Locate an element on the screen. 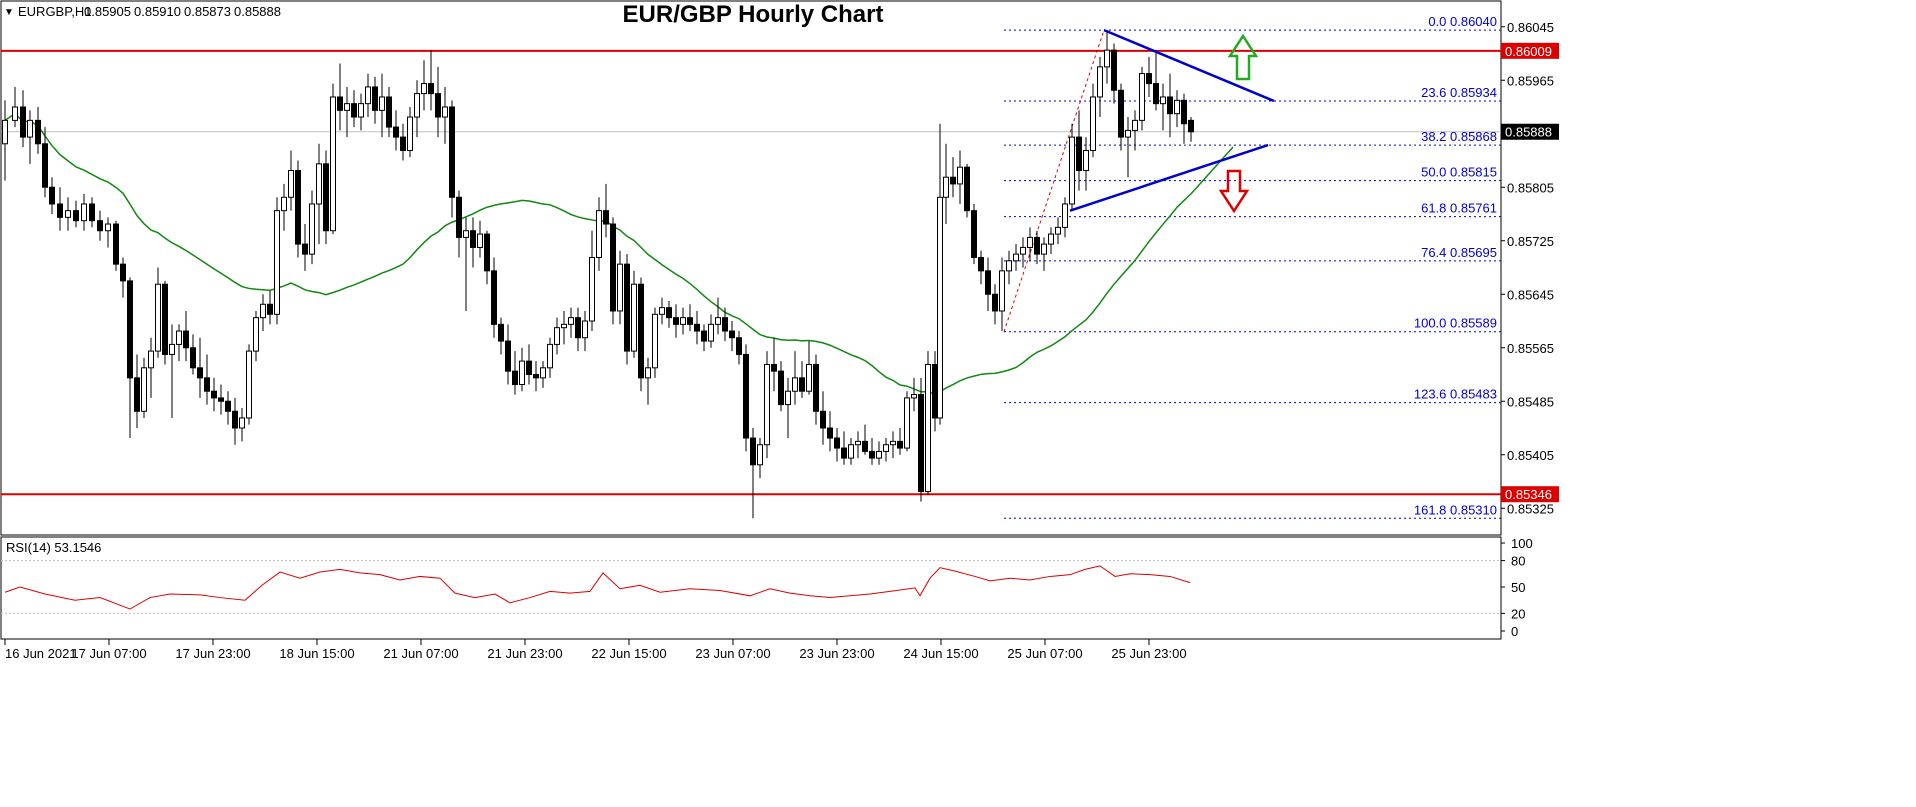 This screenshot has height=807, width=1916. price-tick-label: 0.85965 is located at coordinates (1530, 80).